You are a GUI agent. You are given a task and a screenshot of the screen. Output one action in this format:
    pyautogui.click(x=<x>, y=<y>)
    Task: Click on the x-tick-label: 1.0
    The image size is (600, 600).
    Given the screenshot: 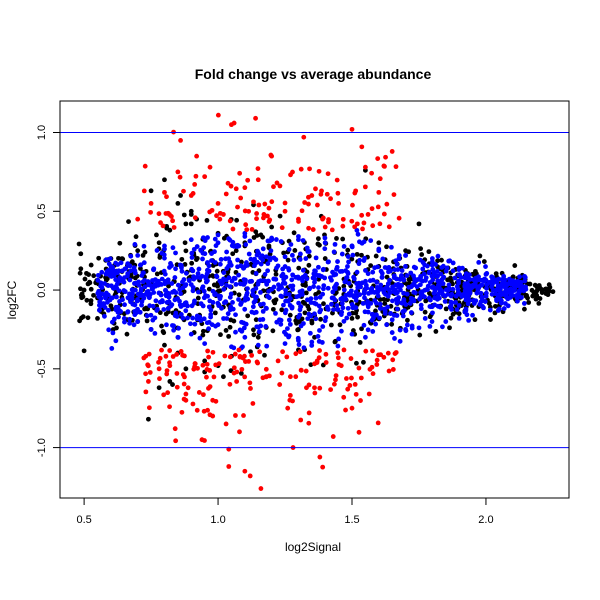 What is the action you would take?
    pyautogui.click(x=217, y=520)
    